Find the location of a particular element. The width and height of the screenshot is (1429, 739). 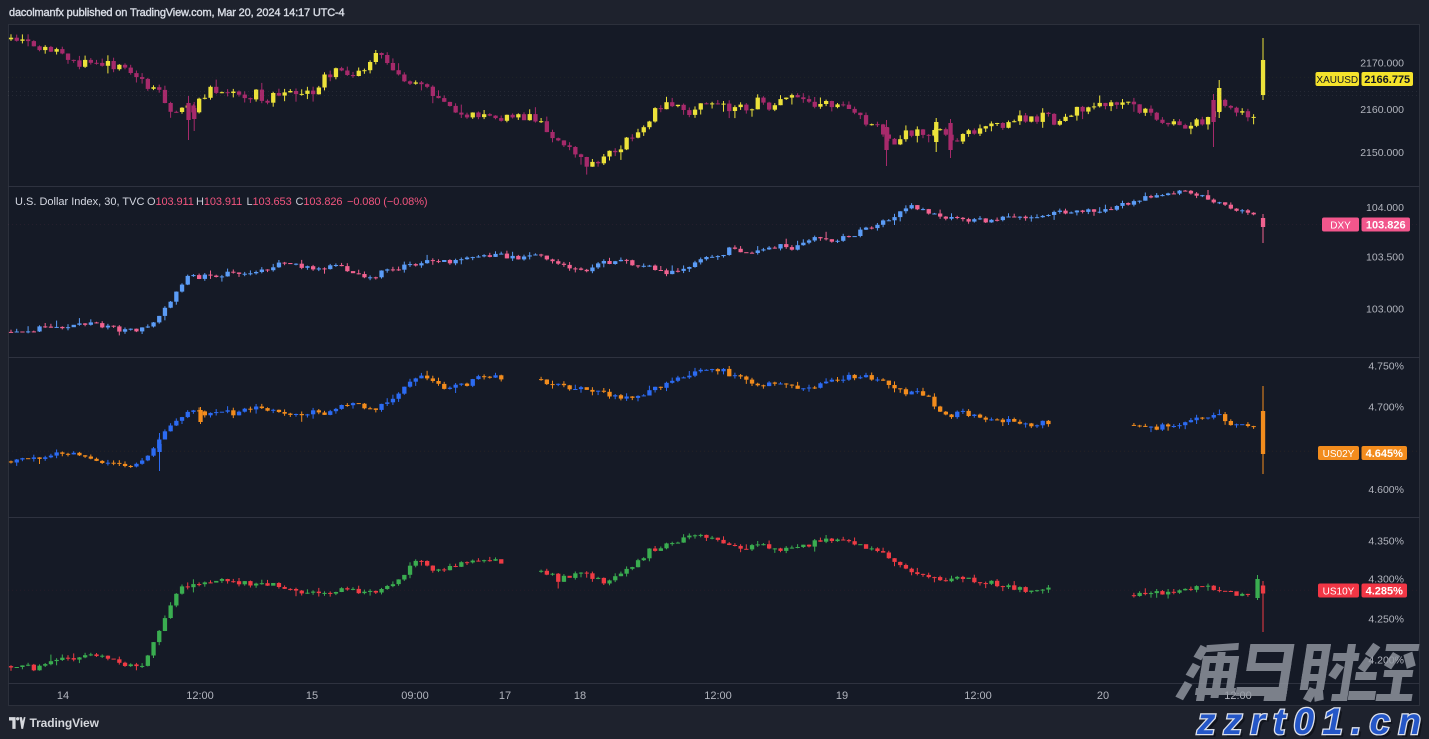

svg-text: US10Y is located at coordinates (1339, 592).